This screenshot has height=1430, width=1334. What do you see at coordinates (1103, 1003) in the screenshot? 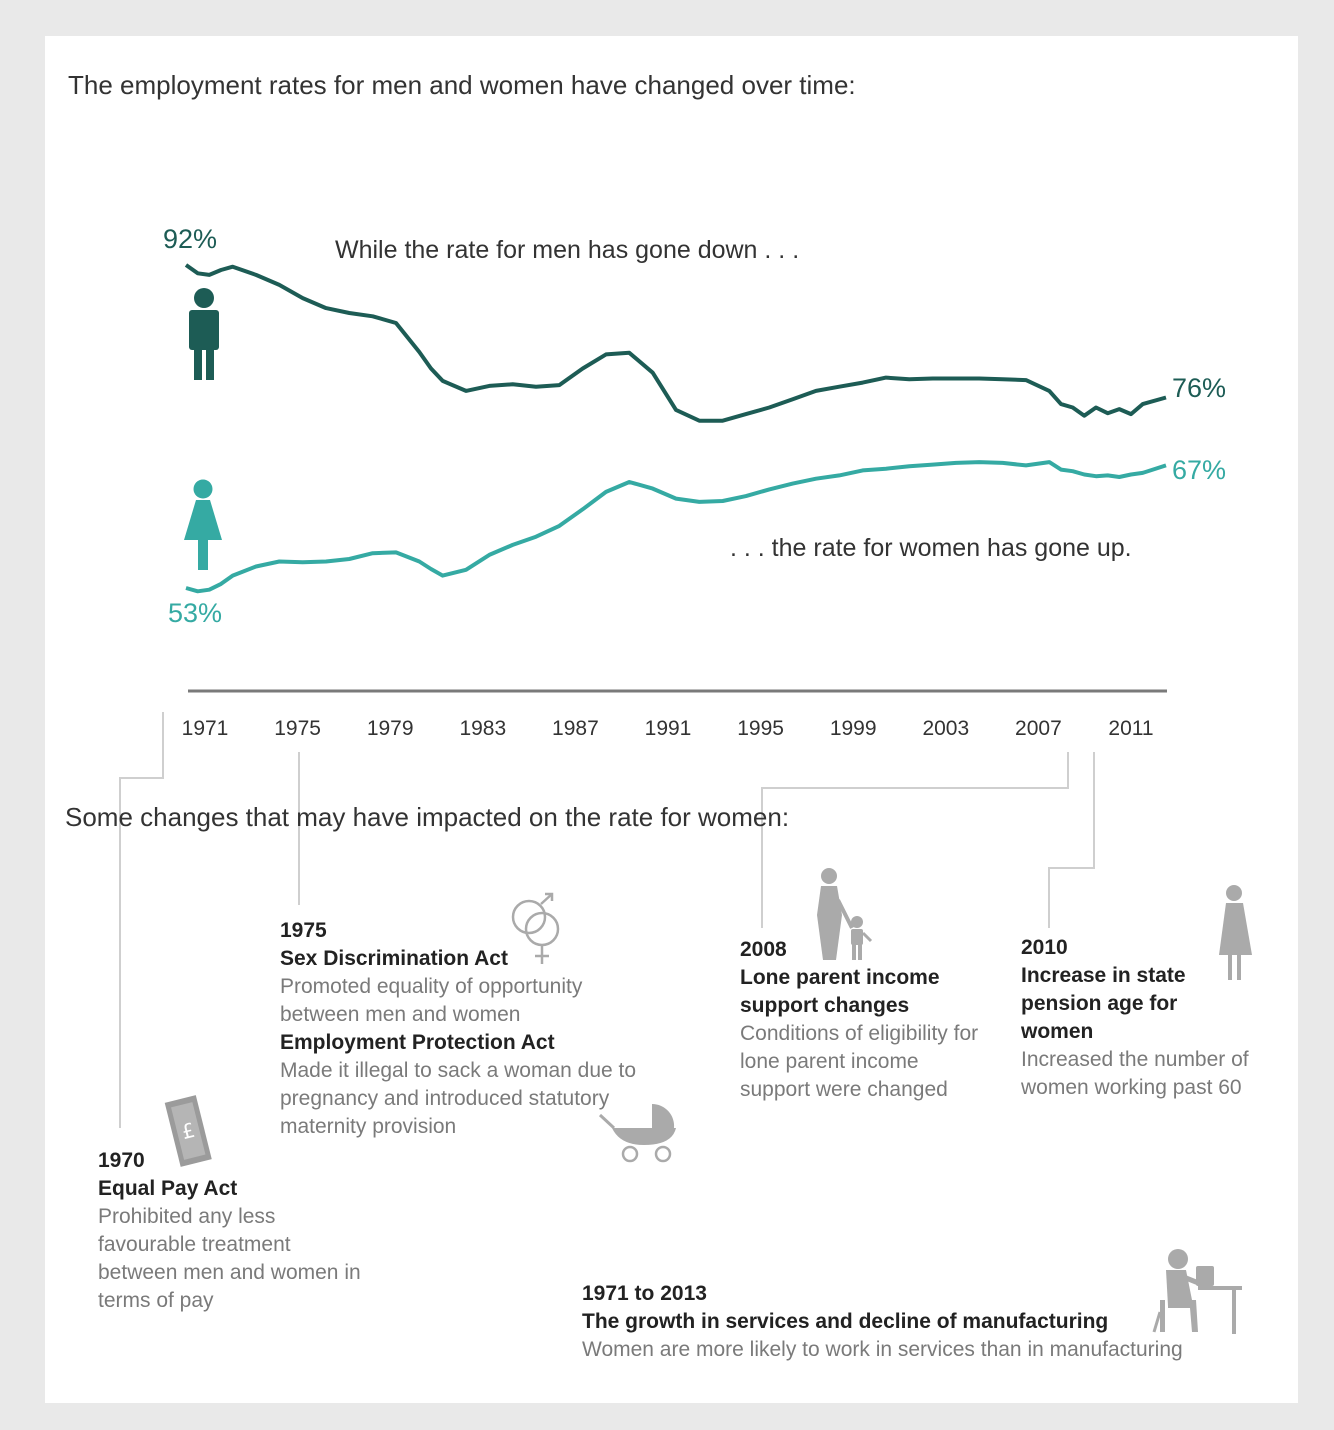
I see `event-title: Increase in state pension age for women` at bounding box center [1103, 1003].